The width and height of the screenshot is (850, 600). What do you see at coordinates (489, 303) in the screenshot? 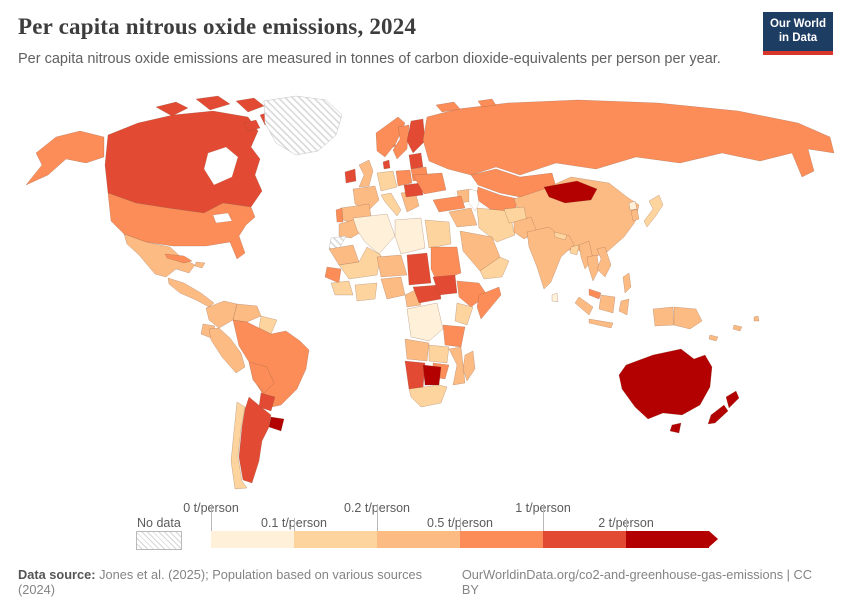
I see `country-somalia` at bounding box center [489, 303].